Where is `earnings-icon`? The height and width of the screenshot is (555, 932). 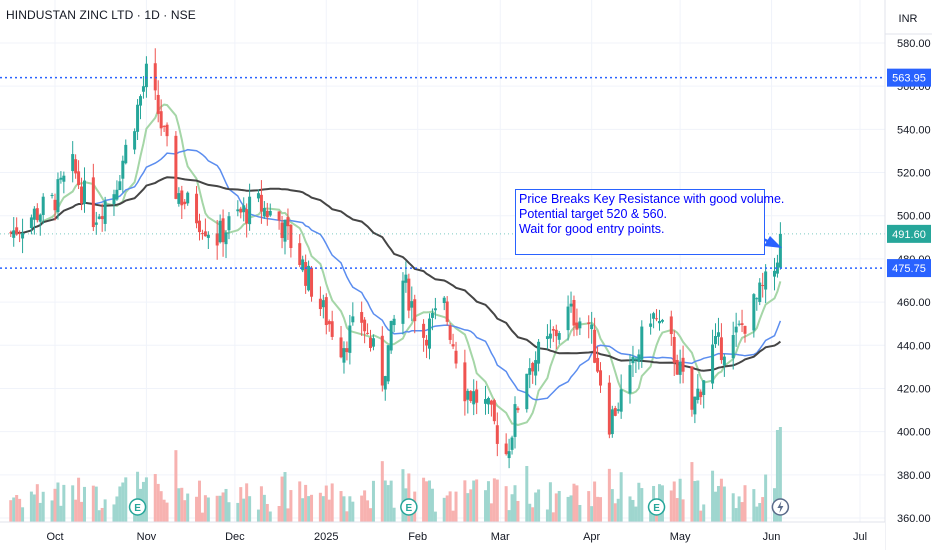 earnings-icon is located at coordinates (656, 507).